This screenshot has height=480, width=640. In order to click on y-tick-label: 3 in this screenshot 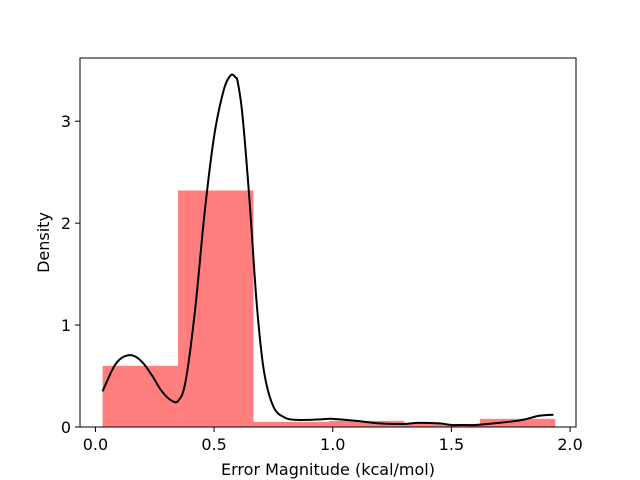, I will do `click(66, 121)`.